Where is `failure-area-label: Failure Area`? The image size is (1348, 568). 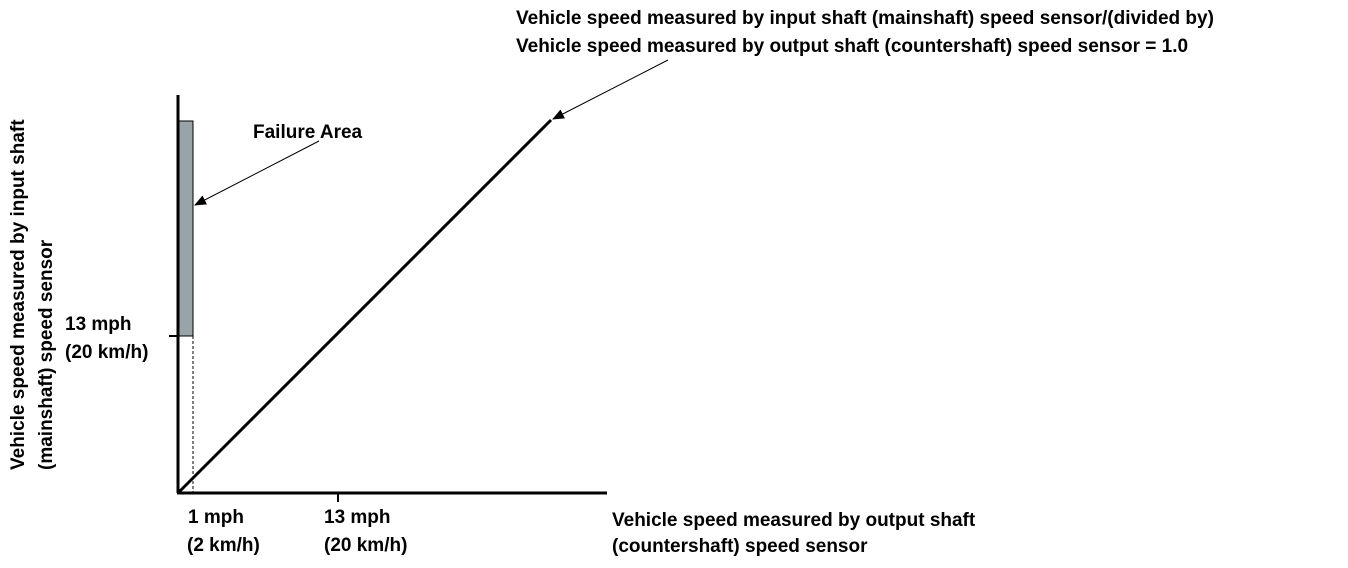 failure-area-label: Failure Area is located at coordinates (308, 132).